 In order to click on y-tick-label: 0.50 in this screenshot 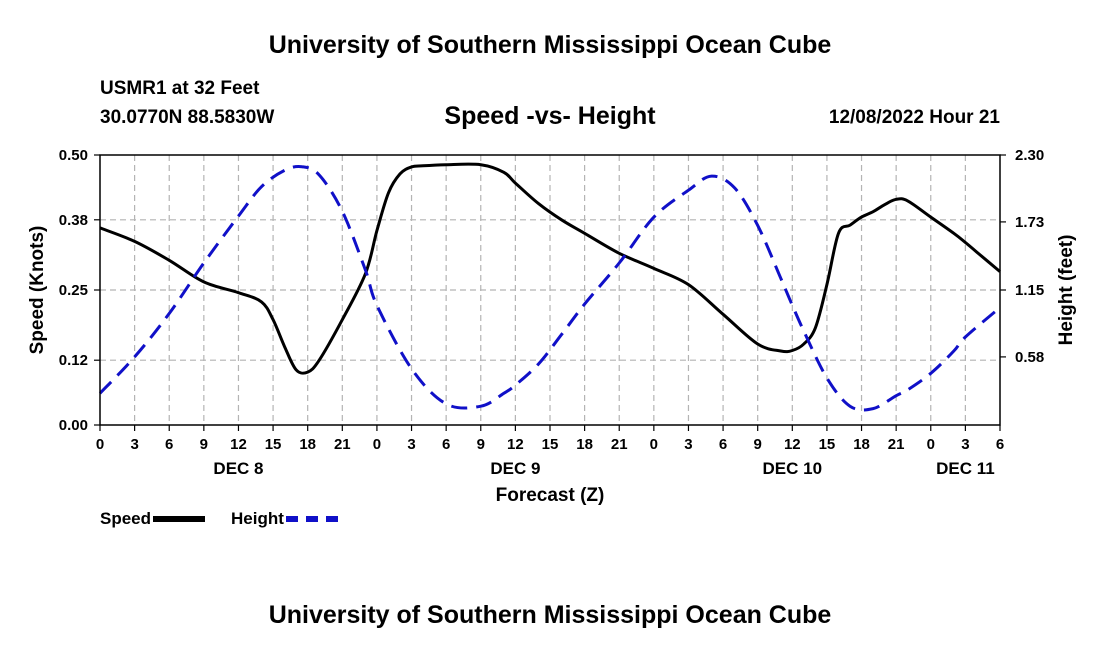, I will do `click(73, 155)`.